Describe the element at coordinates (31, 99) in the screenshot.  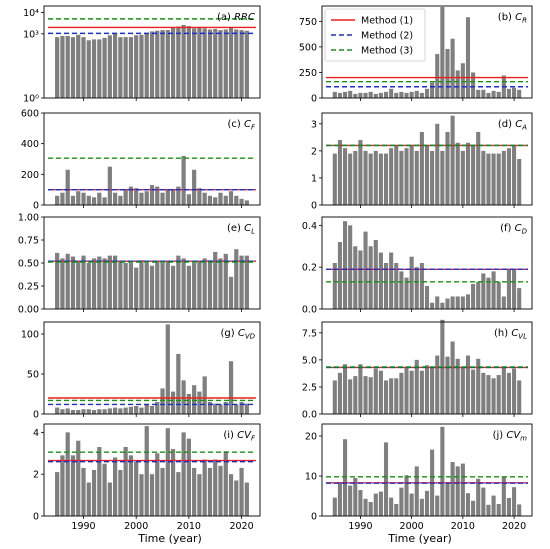
I see `y-tick-label: 10⁰` at that location.